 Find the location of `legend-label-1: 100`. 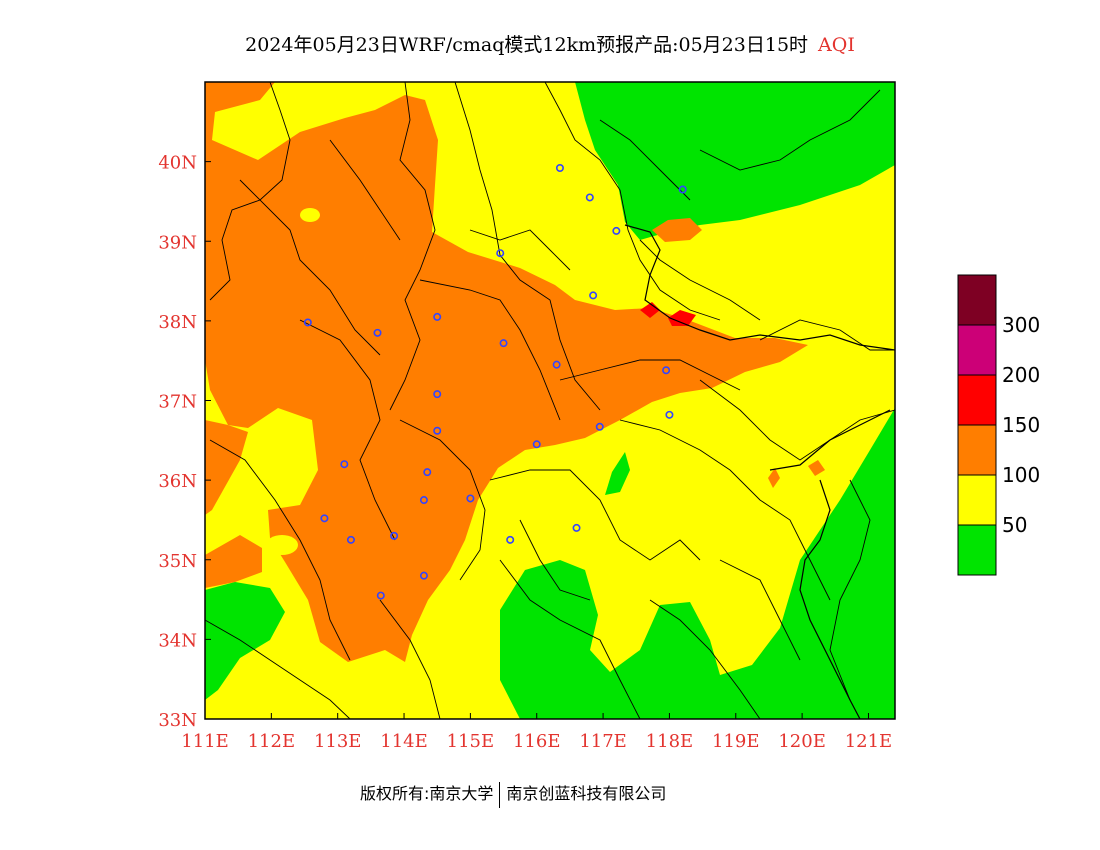

legend-label-1: 100 is located at coordinates (1021, 475).